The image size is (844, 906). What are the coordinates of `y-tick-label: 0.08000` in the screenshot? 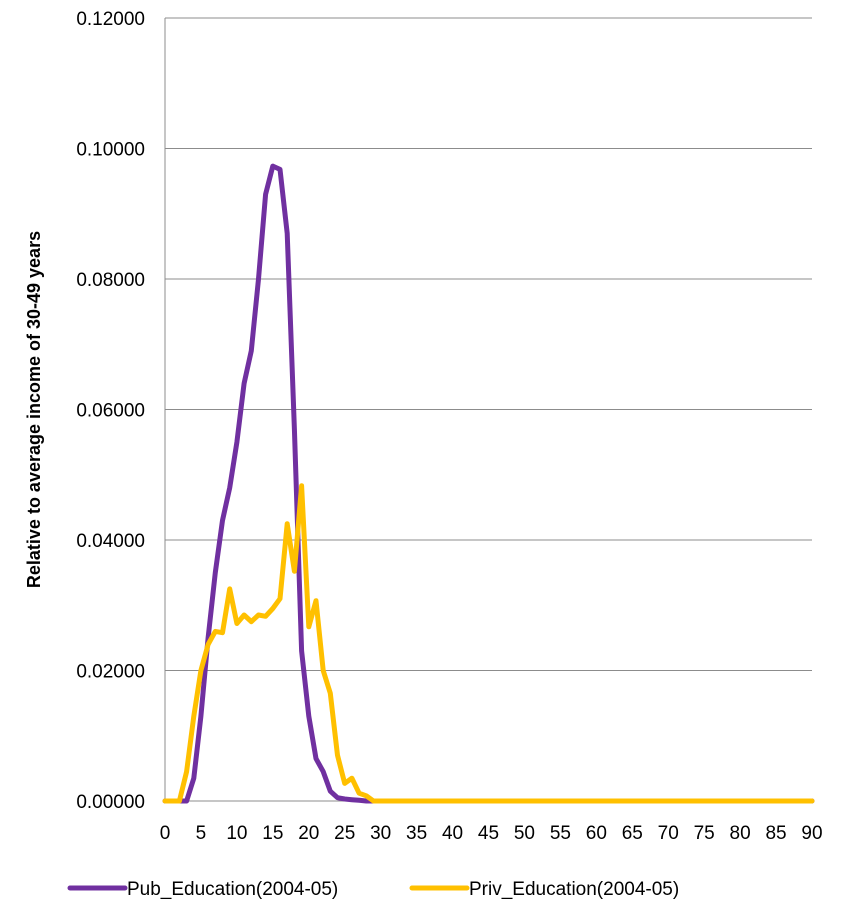 It's located at (110, 280).